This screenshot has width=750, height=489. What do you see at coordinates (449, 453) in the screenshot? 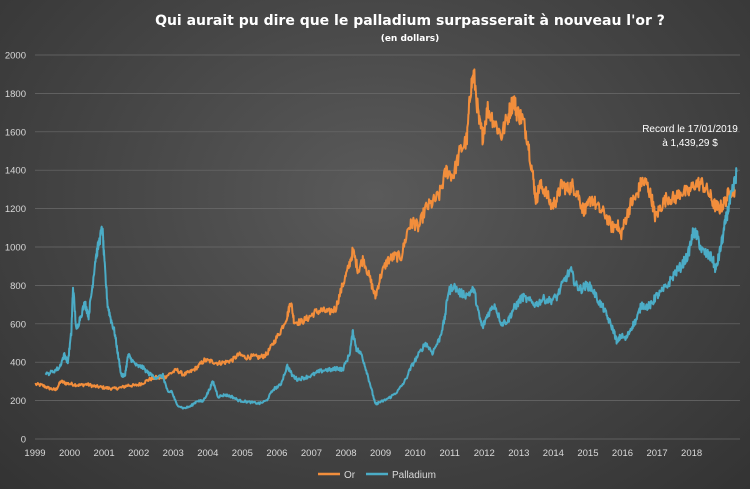
I see `x-tick-label: 2011` at bounding box center [449, 453].